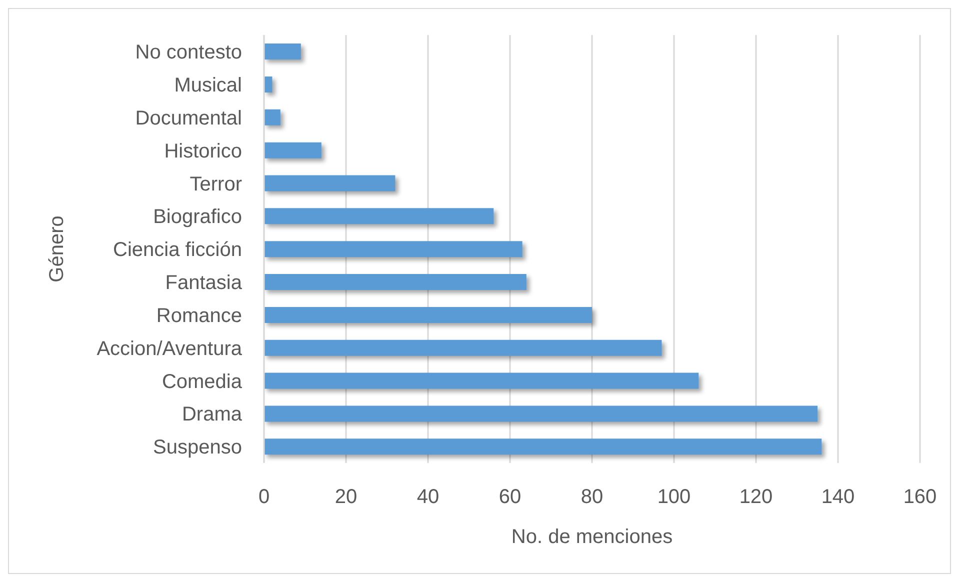 The height and width of the screenshot is (582, 959). I want to click on x-axis-title: No. de menciones, so click(592, 537).